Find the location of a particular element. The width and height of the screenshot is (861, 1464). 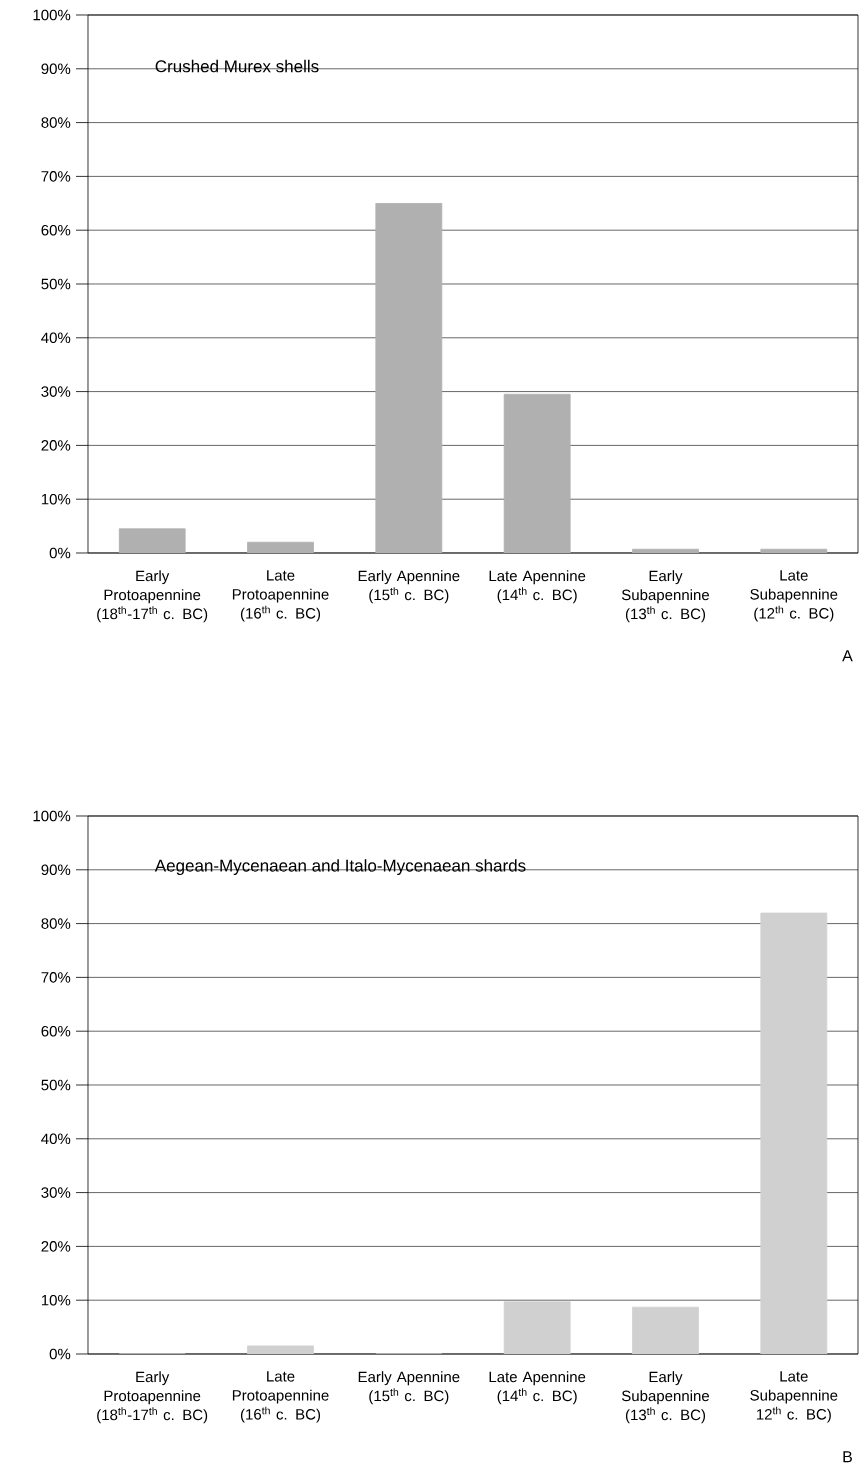

text: Crushed Murex shells is located at coordinates (237, 66).